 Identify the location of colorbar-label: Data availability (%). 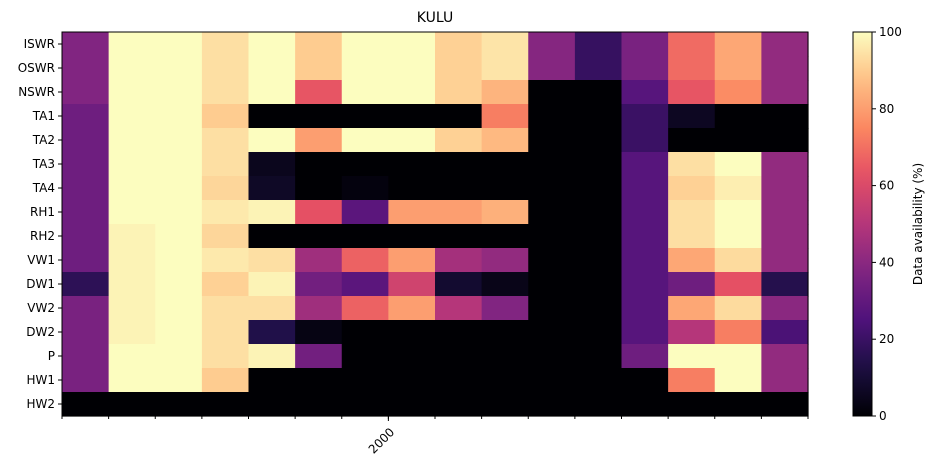
(918, 224).